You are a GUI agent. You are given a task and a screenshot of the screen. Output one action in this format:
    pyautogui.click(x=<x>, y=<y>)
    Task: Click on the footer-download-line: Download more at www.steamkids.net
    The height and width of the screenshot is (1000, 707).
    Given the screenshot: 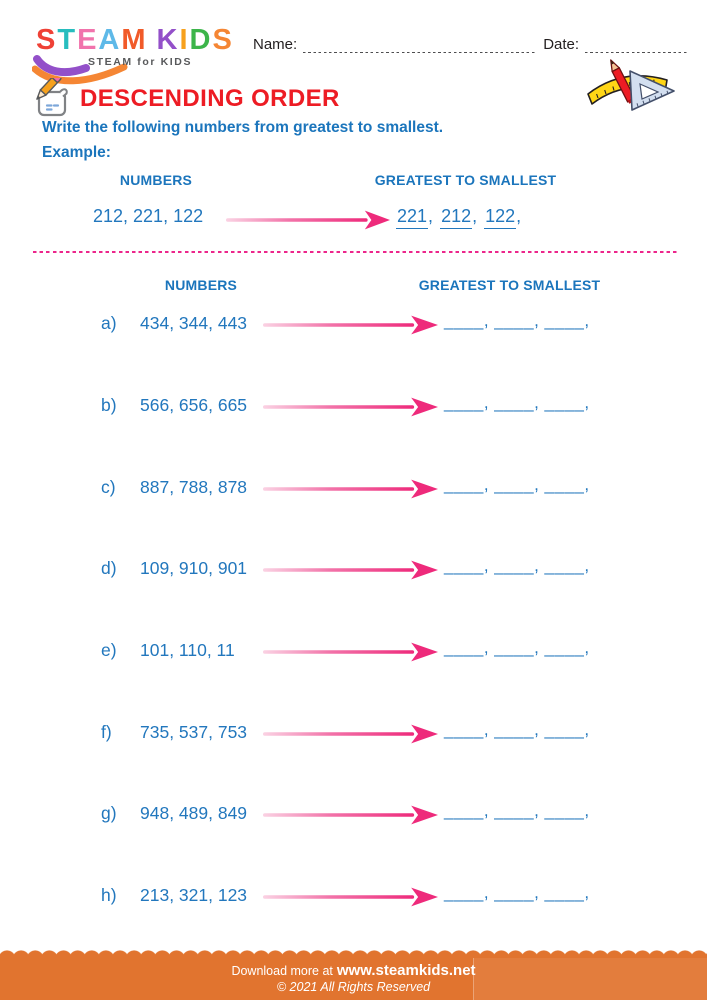 What is the action you would take?
    pyautogui.click(x=353, y=970)
    